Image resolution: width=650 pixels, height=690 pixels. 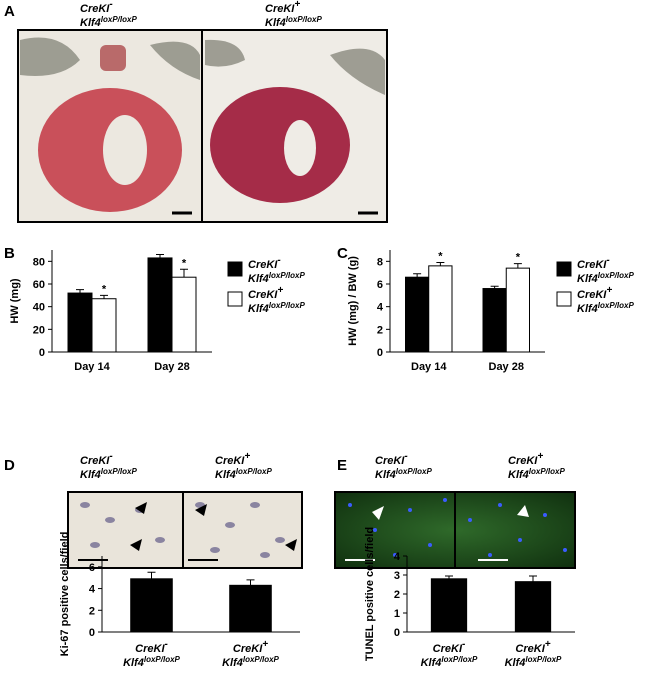 I want to click on y-axis-label: Ki-67 positive cells/field, so click(x=65, y=594).